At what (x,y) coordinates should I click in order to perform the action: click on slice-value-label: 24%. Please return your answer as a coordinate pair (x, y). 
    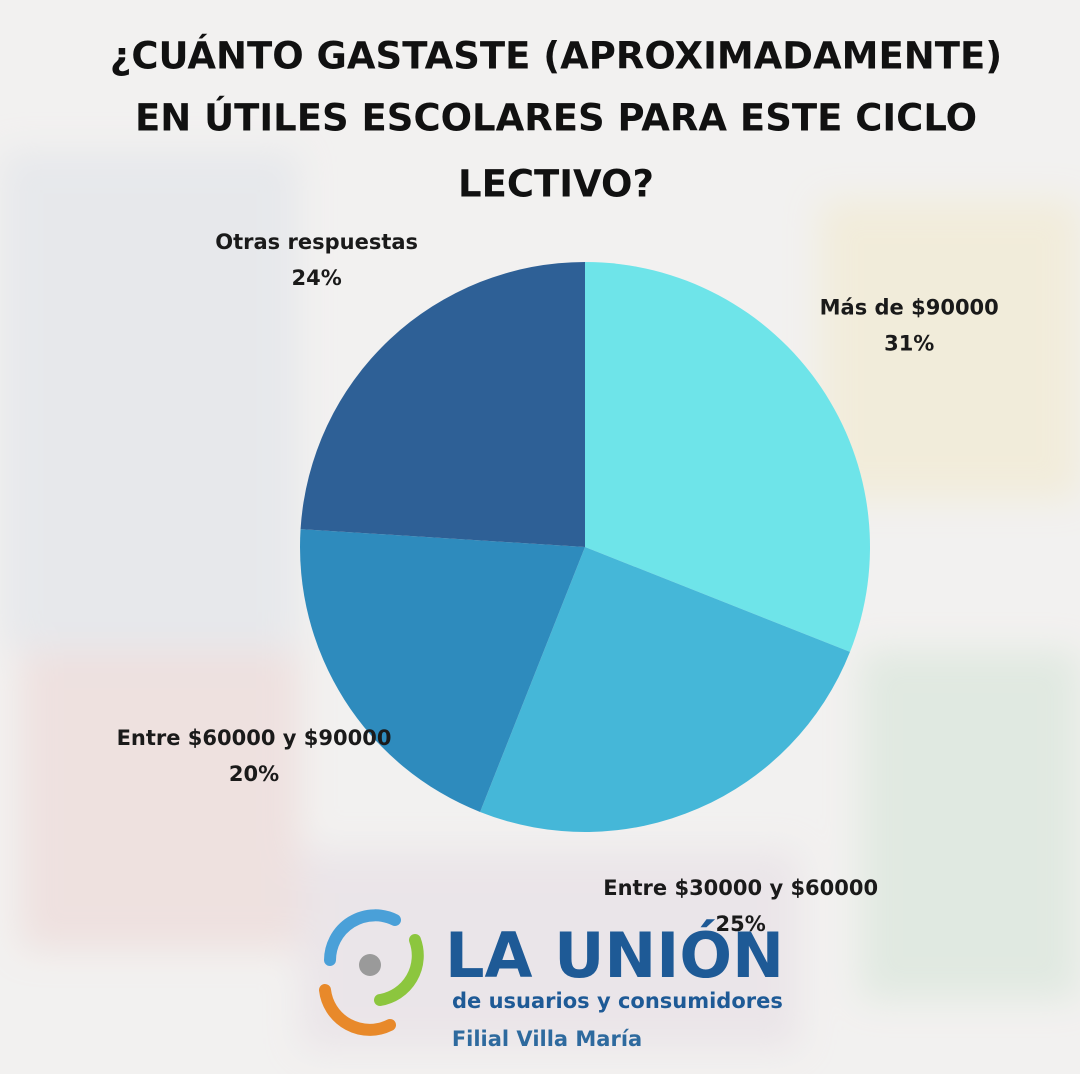
    Looking at the image, I should click on (317, 278).